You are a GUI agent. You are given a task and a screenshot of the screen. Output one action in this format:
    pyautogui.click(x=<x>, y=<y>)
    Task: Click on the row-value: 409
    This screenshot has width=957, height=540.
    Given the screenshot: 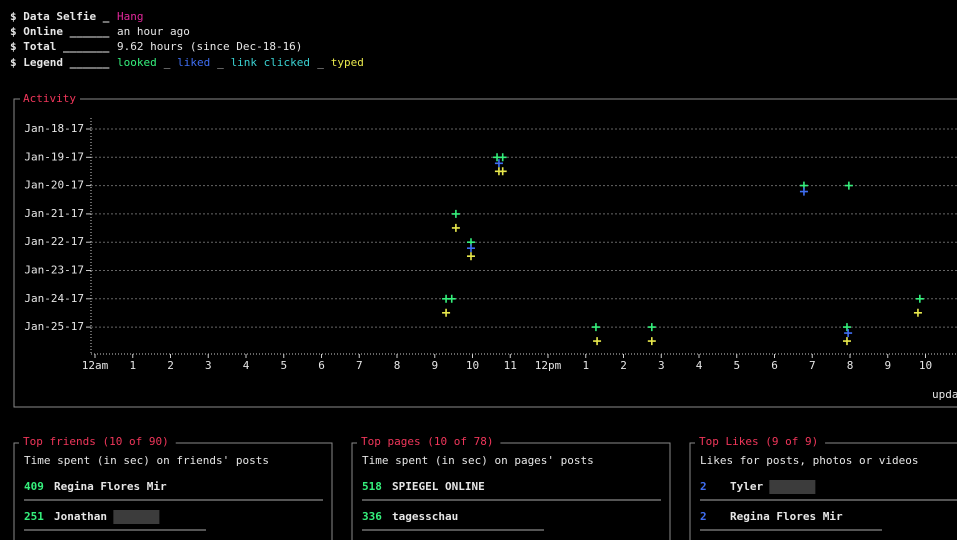 What is the action you would take?
    pyautogui.click(x=34, y=486)
    